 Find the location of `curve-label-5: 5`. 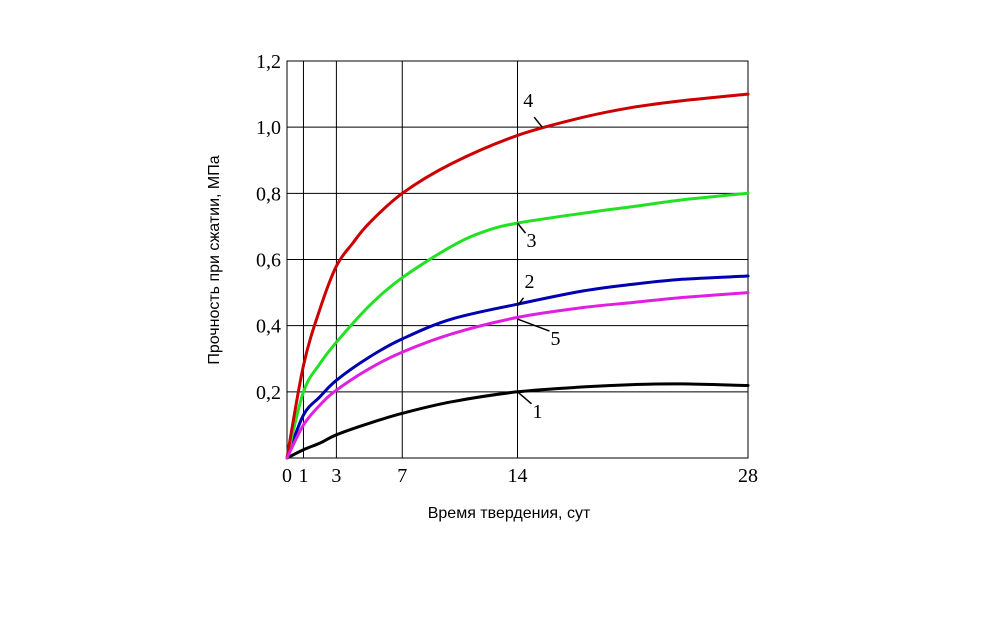

curve-label-5: 5 is located at coordinates (556, 339).